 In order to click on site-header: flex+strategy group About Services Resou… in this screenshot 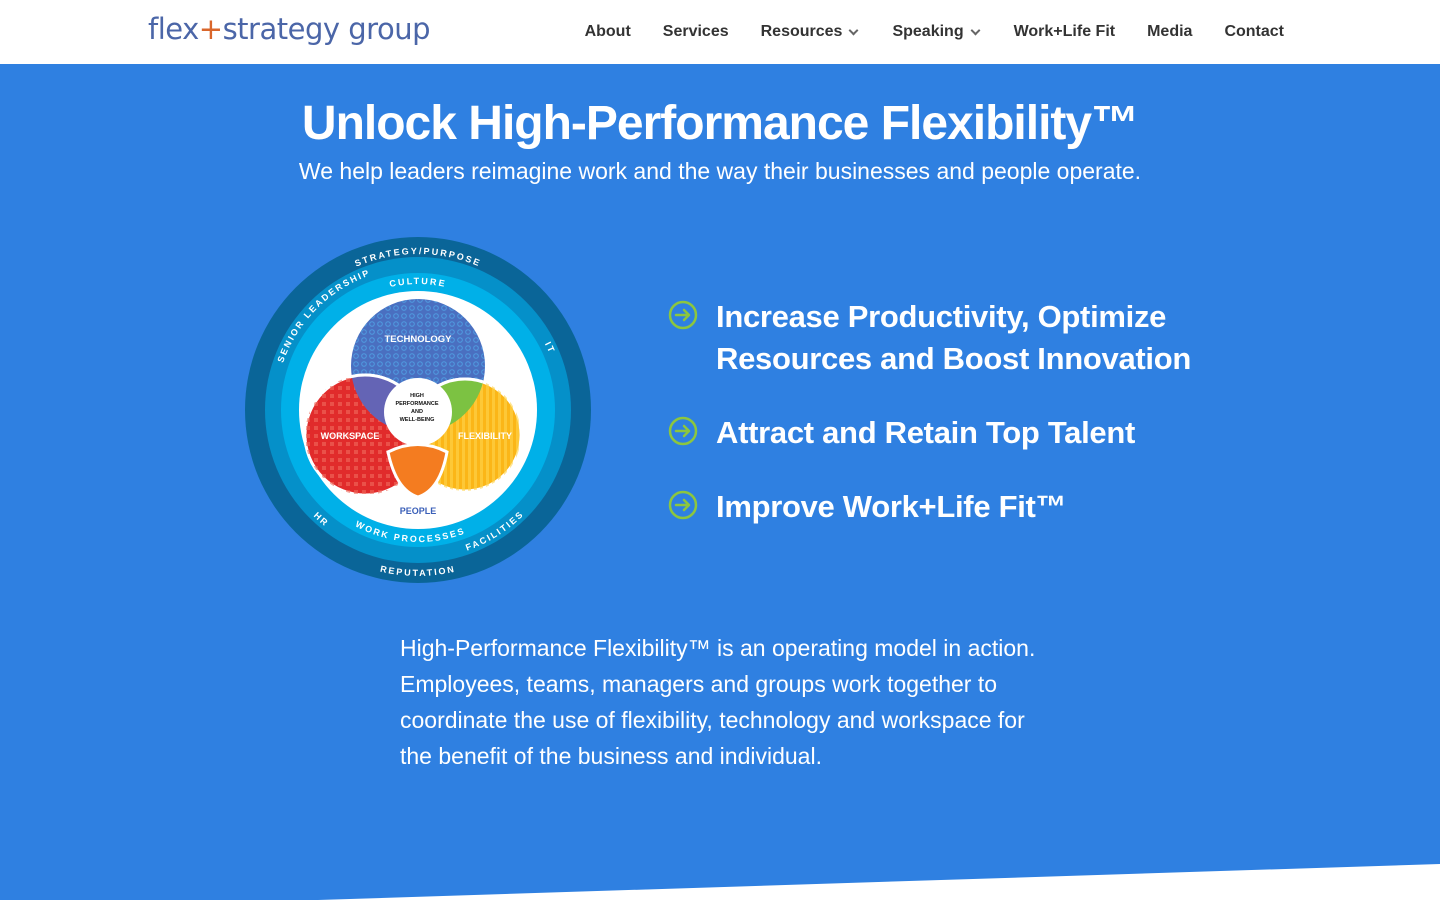, I will do `click(720, 32)`.